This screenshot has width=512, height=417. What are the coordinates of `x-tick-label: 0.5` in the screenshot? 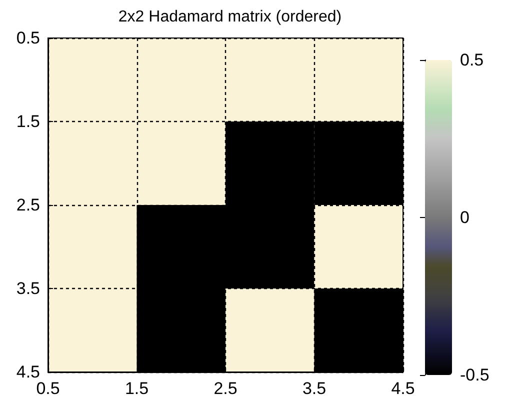 It's located at (48, 388).